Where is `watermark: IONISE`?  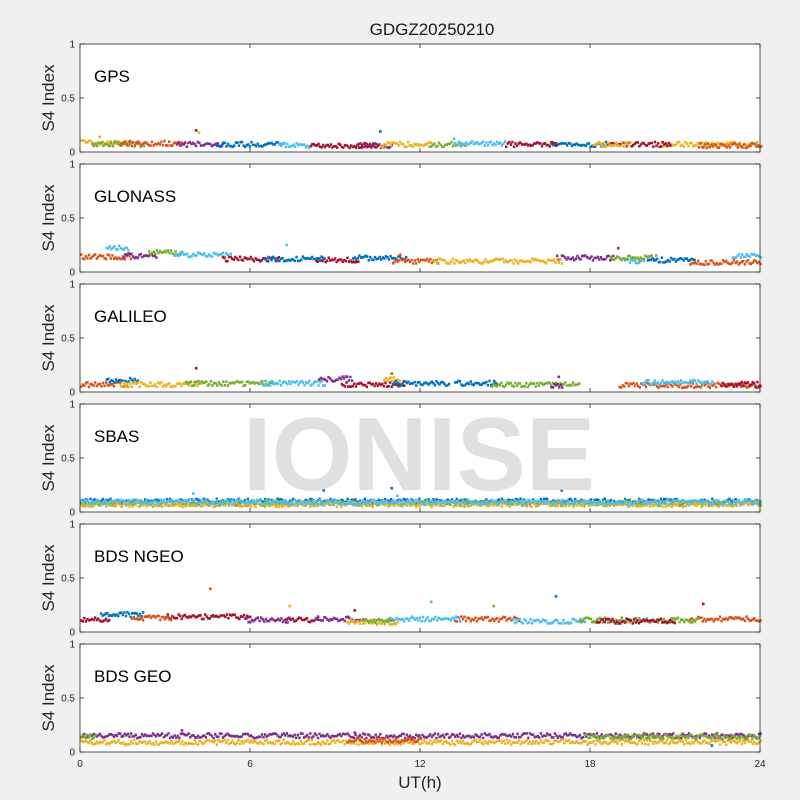
watermark: IONISE is located at coordinates (419, 455).